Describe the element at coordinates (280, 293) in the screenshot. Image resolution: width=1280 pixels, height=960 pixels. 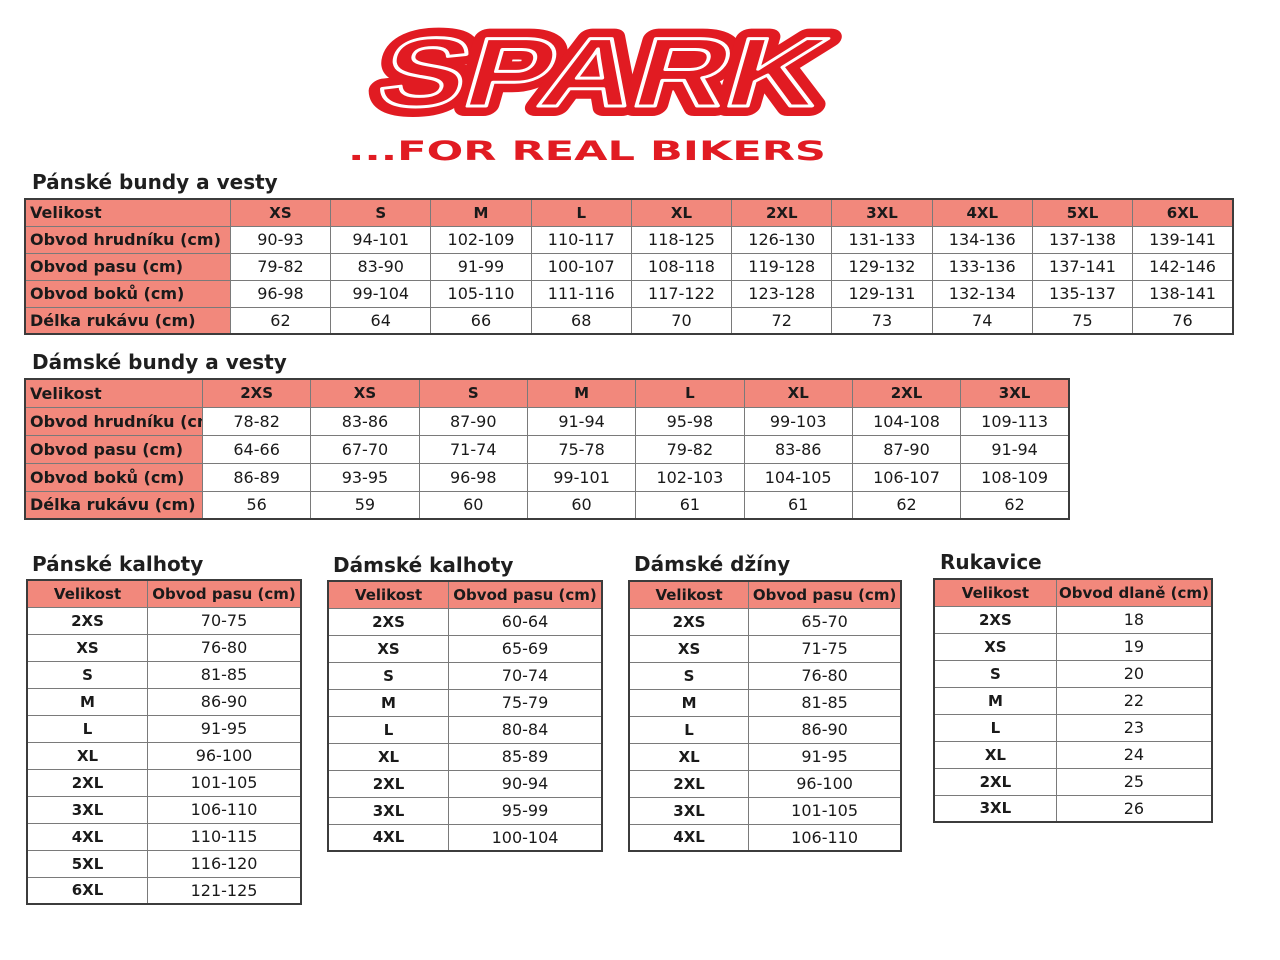
I see `value-cell: 96-98` at that location.